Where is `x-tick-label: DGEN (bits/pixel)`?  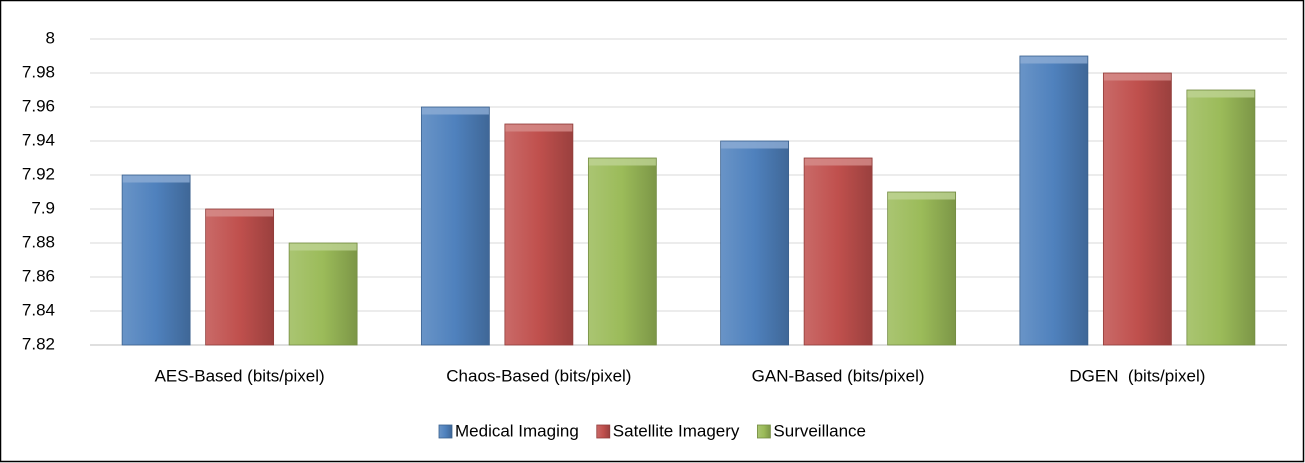 x-tick-label: DGEN (bits/pixel) is located at coordinates (1137, 375).